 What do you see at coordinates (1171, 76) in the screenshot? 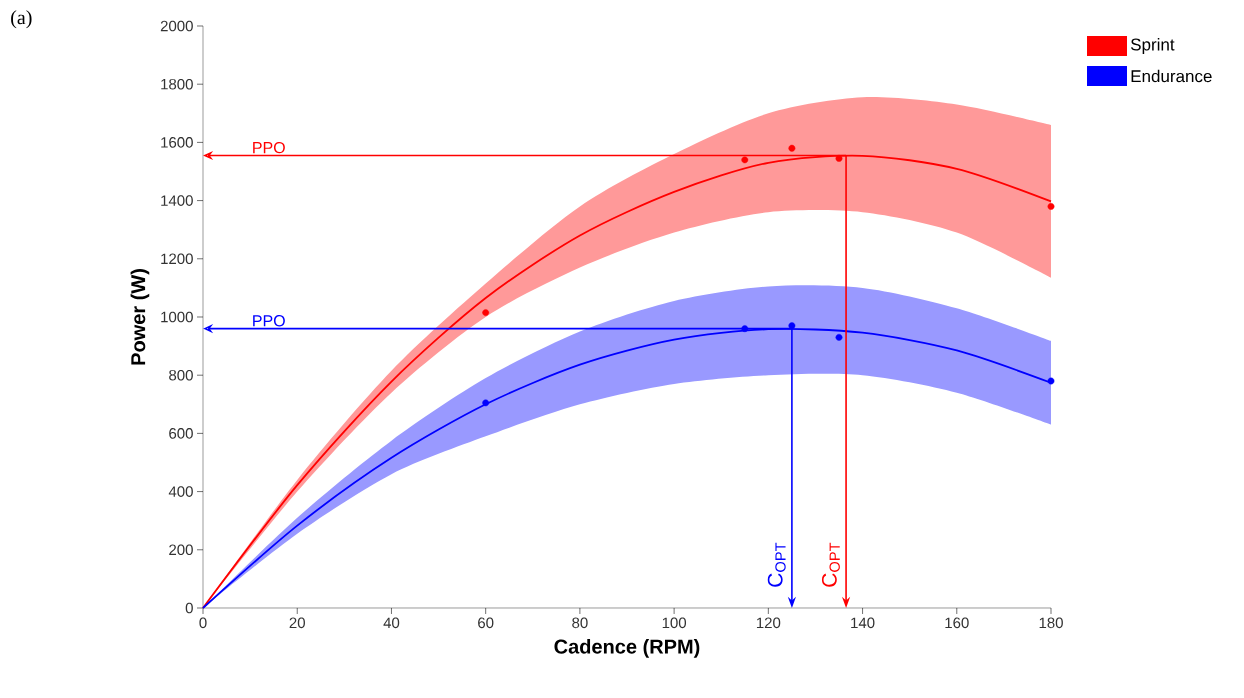
I see `legend-label: Endurance` at bounding box center [1171, 76].